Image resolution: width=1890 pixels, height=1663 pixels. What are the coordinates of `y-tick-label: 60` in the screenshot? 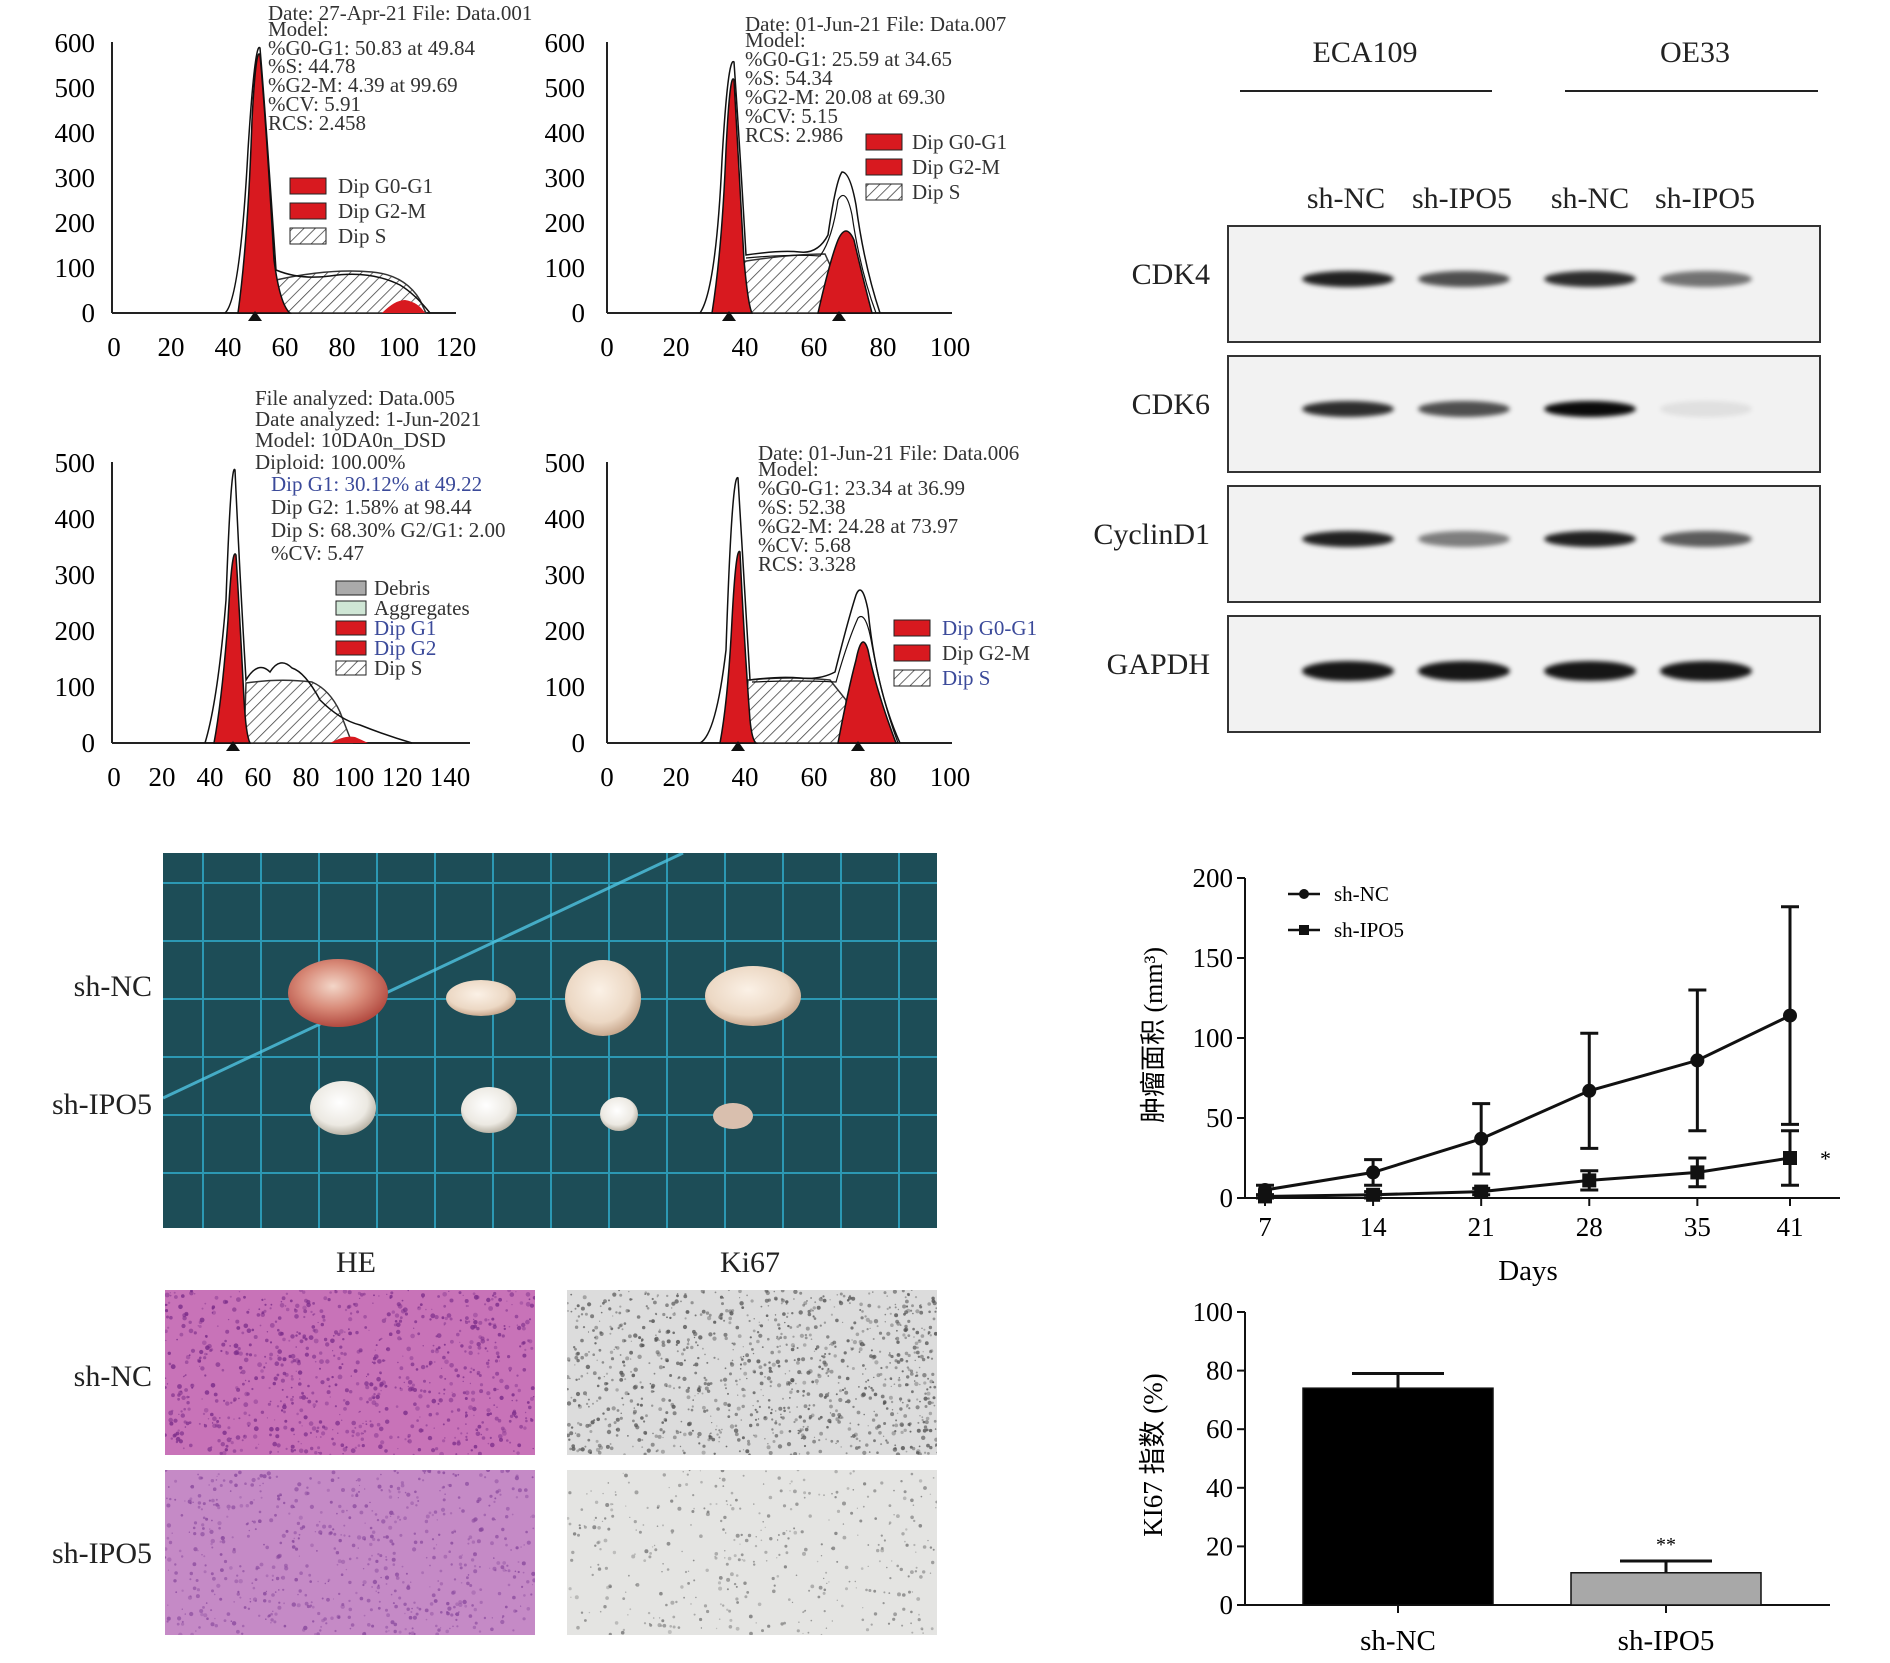 It's located at (1219, 1429).